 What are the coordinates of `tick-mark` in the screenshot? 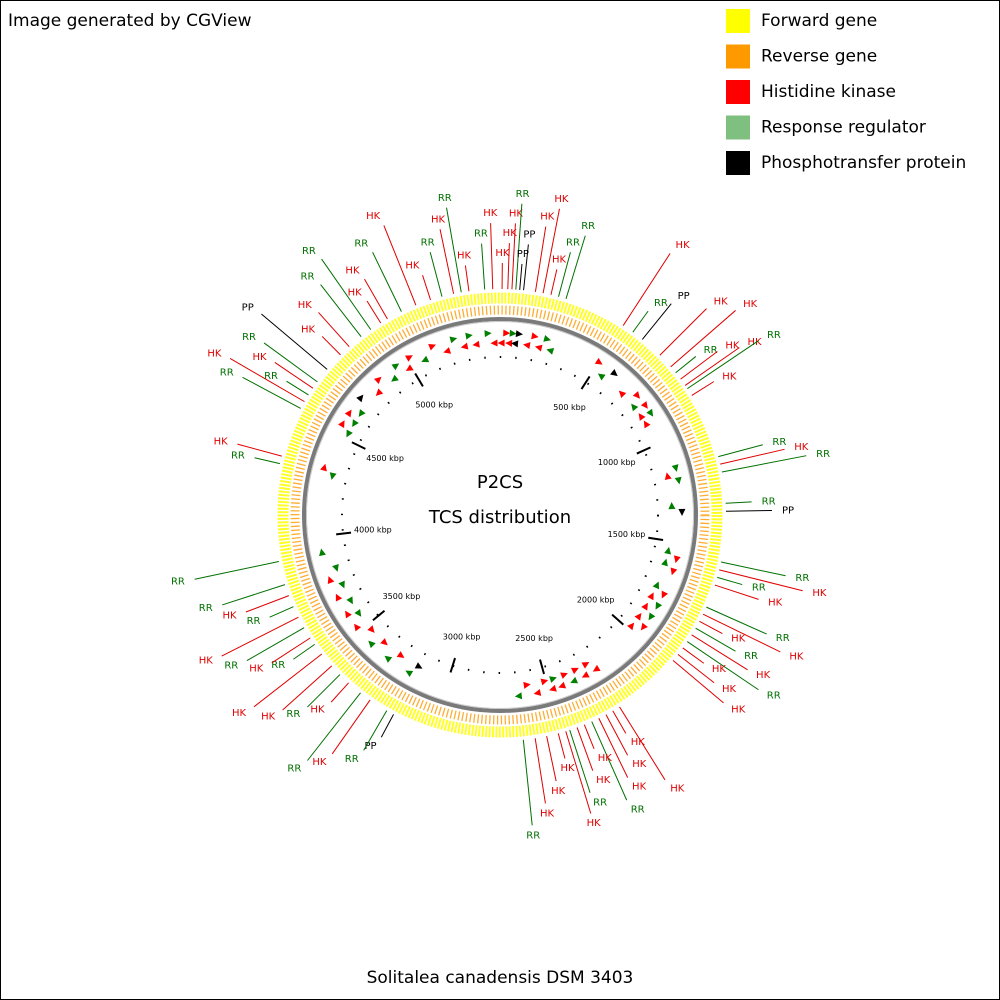 It's located at (358, 445).